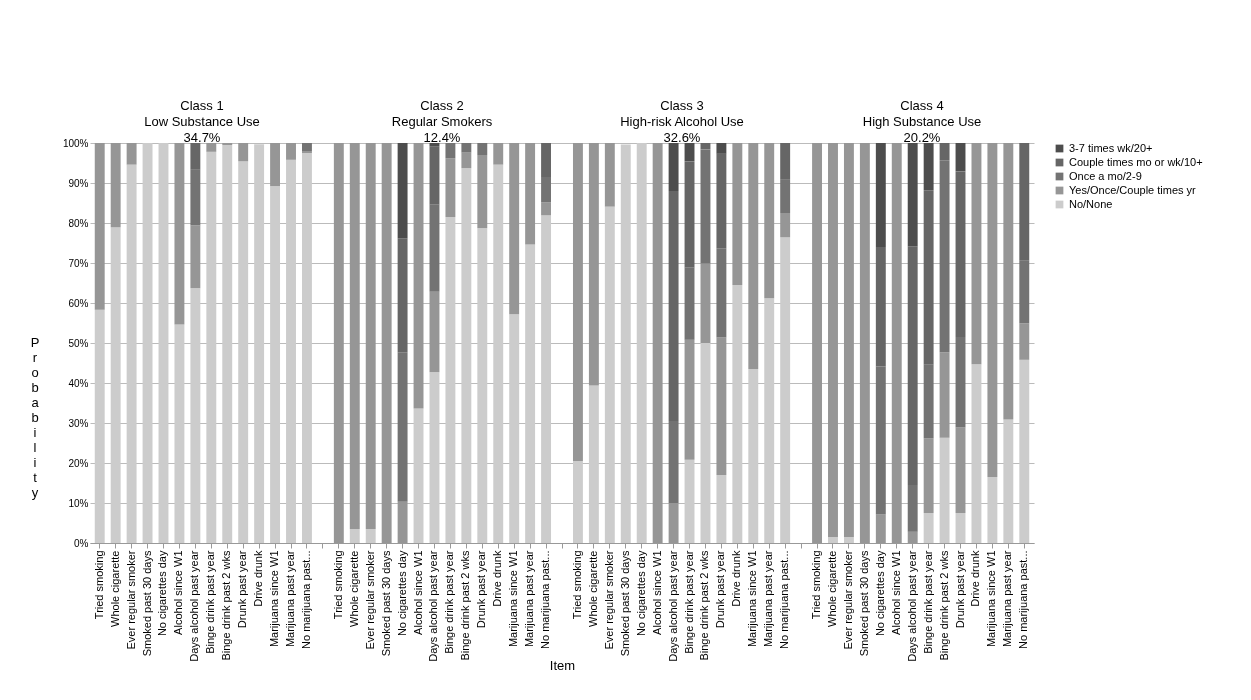 The image size is (1251, 700). Describe the element at coordinates (1091, 203) in the screenshot. I see `legend-label: No/None` at that location.